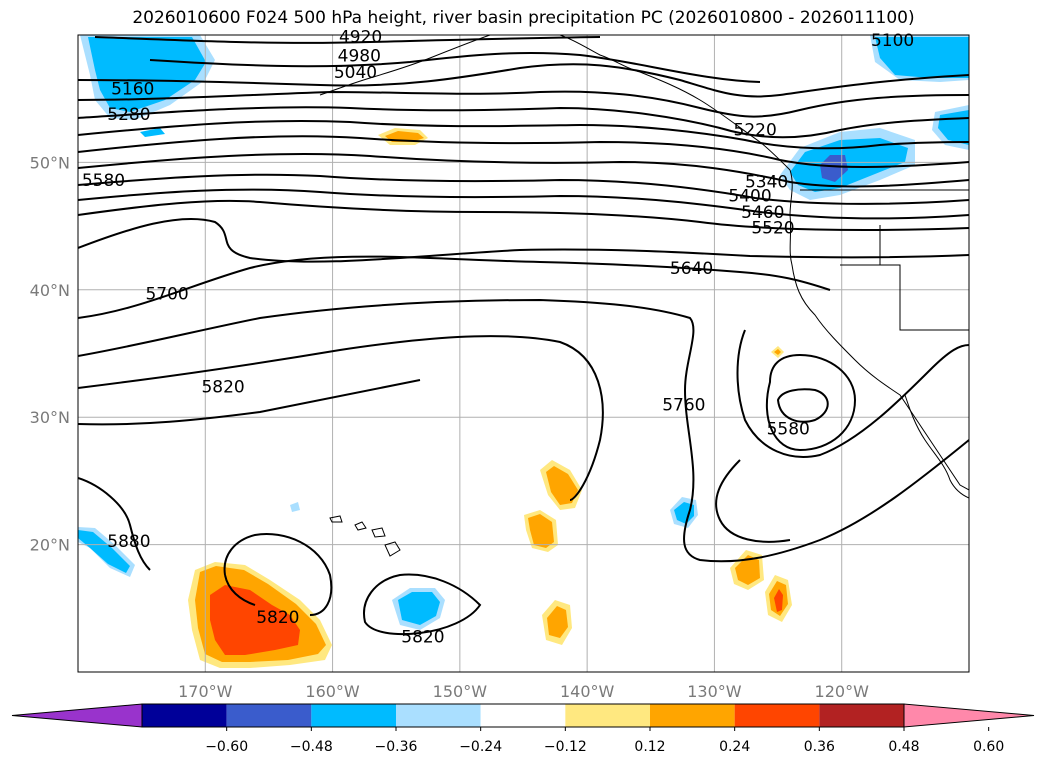  I want to click on latitude-tick-label: 40°N, so click(50, 290).